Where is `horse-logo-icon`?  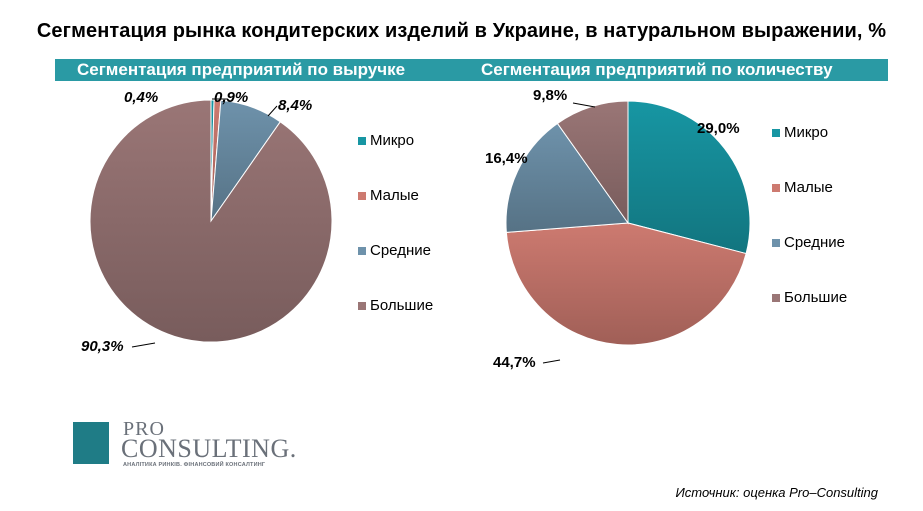
horse-logo-icon is located at coordinates (91, 443).